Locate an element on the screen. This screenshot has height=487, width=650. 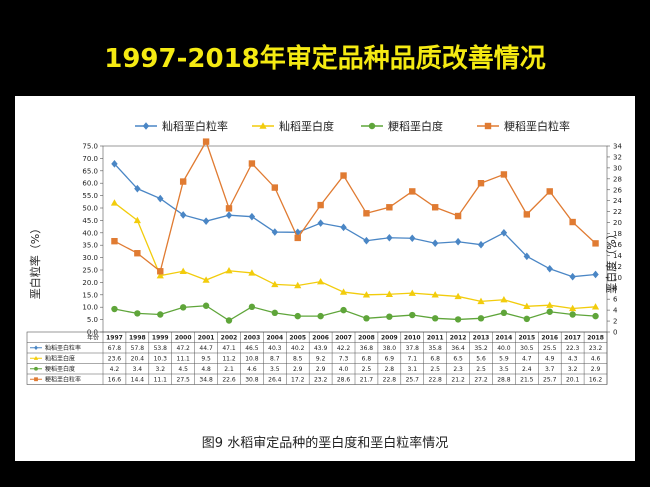
table-cell: 22.3 is located at coordinates (573, 348).